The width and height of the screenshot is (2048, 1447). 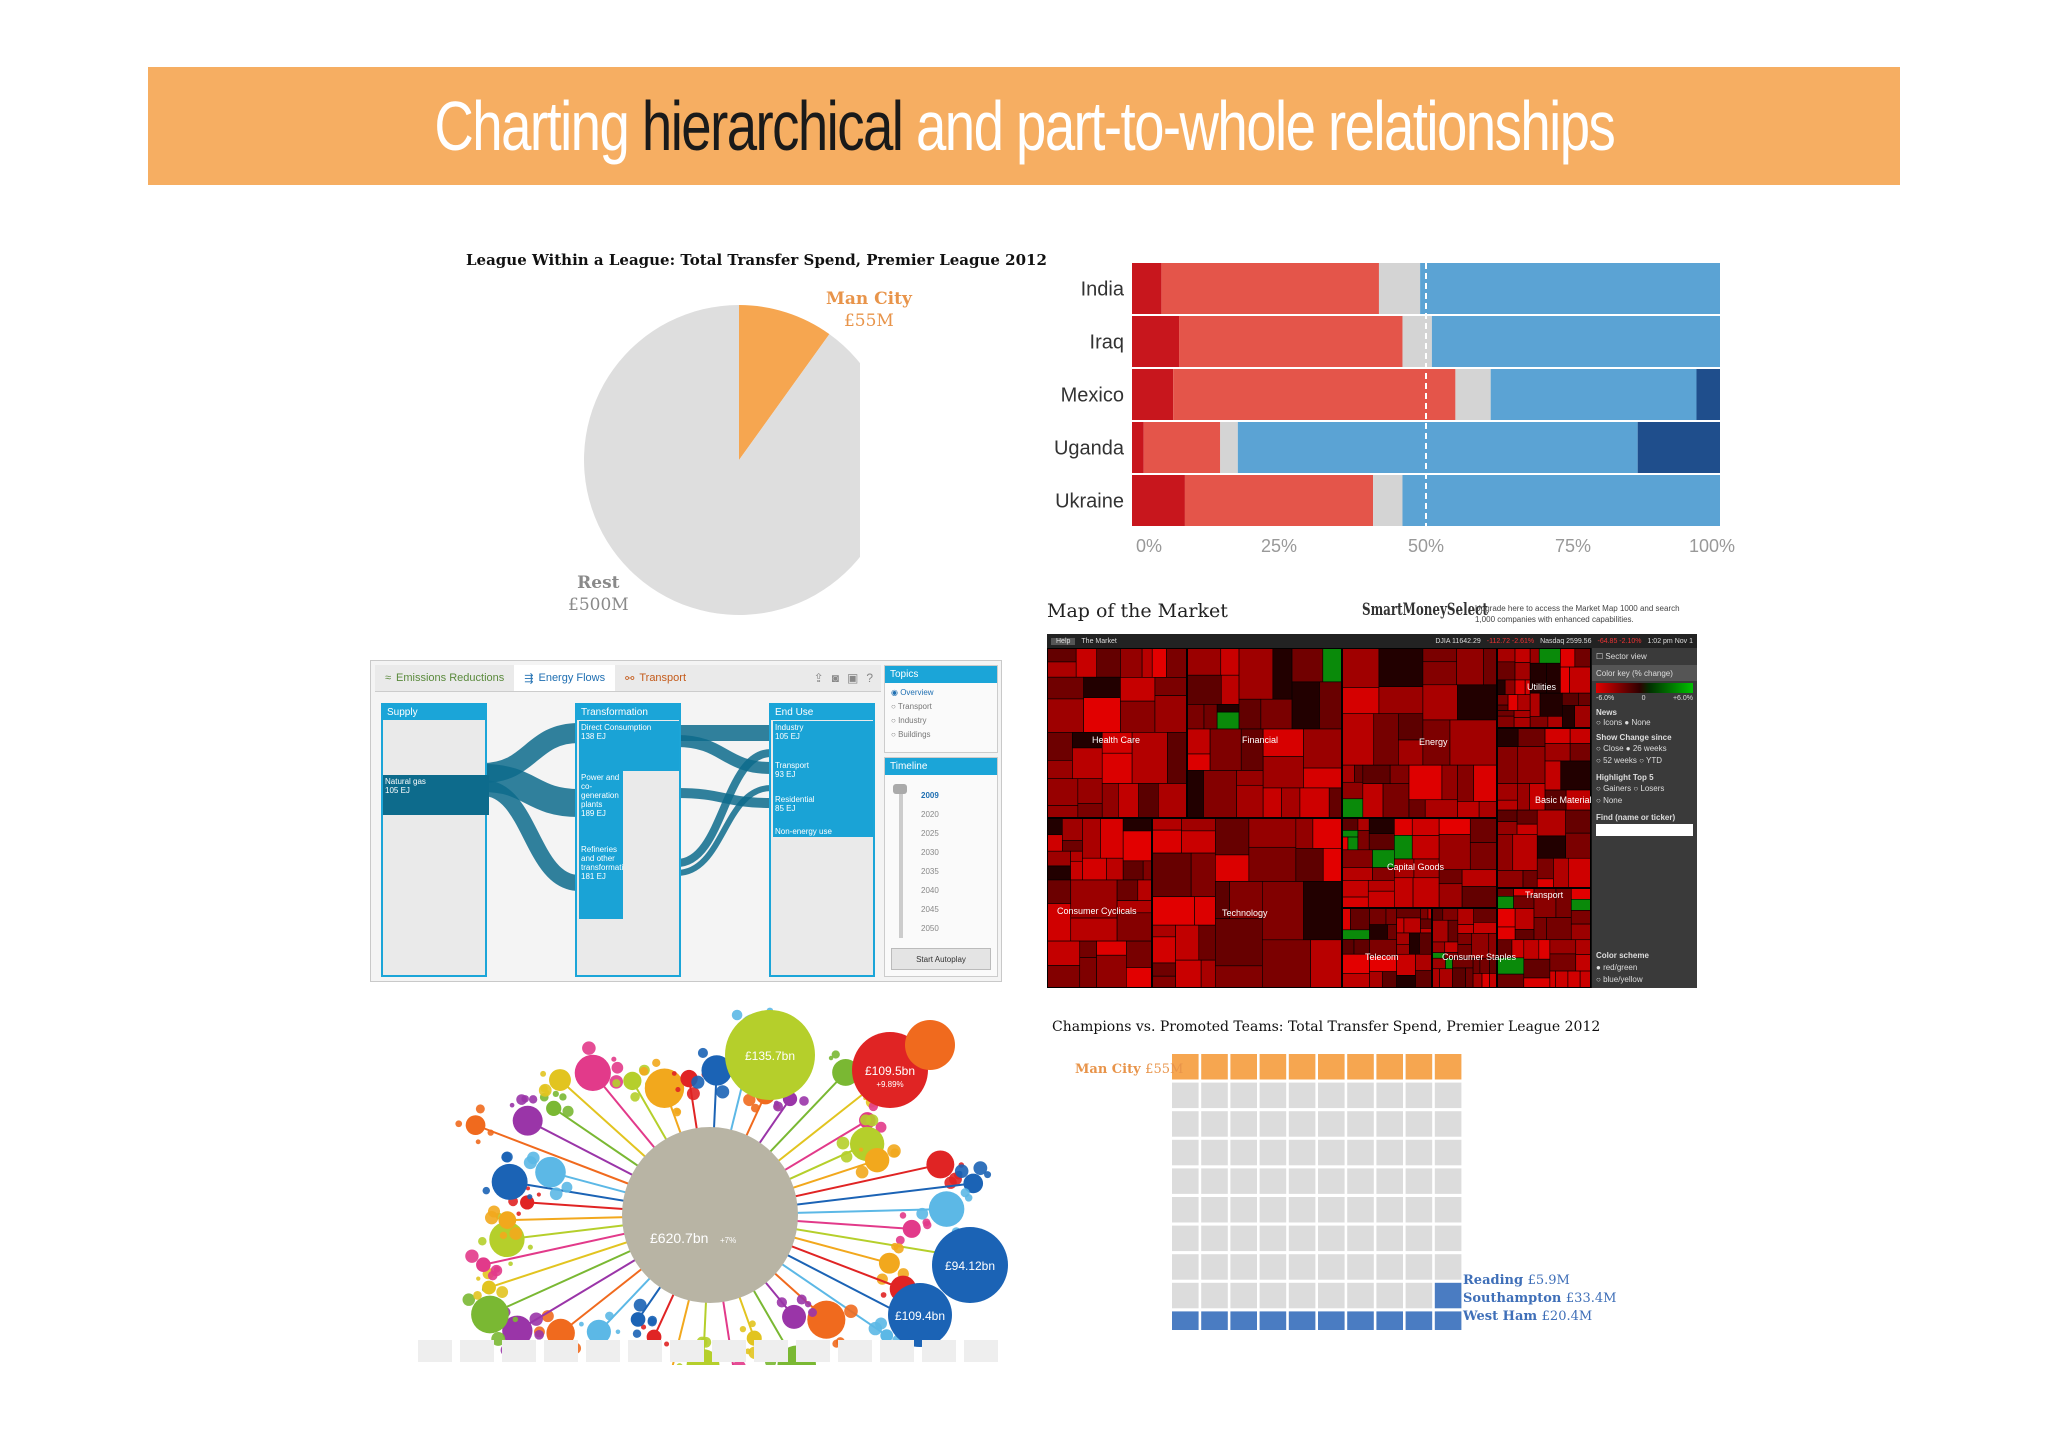 What do you see at coordinates (973, 1183) in the screenshot?
I see `bubble-node` at bounding box center [973, 1183].